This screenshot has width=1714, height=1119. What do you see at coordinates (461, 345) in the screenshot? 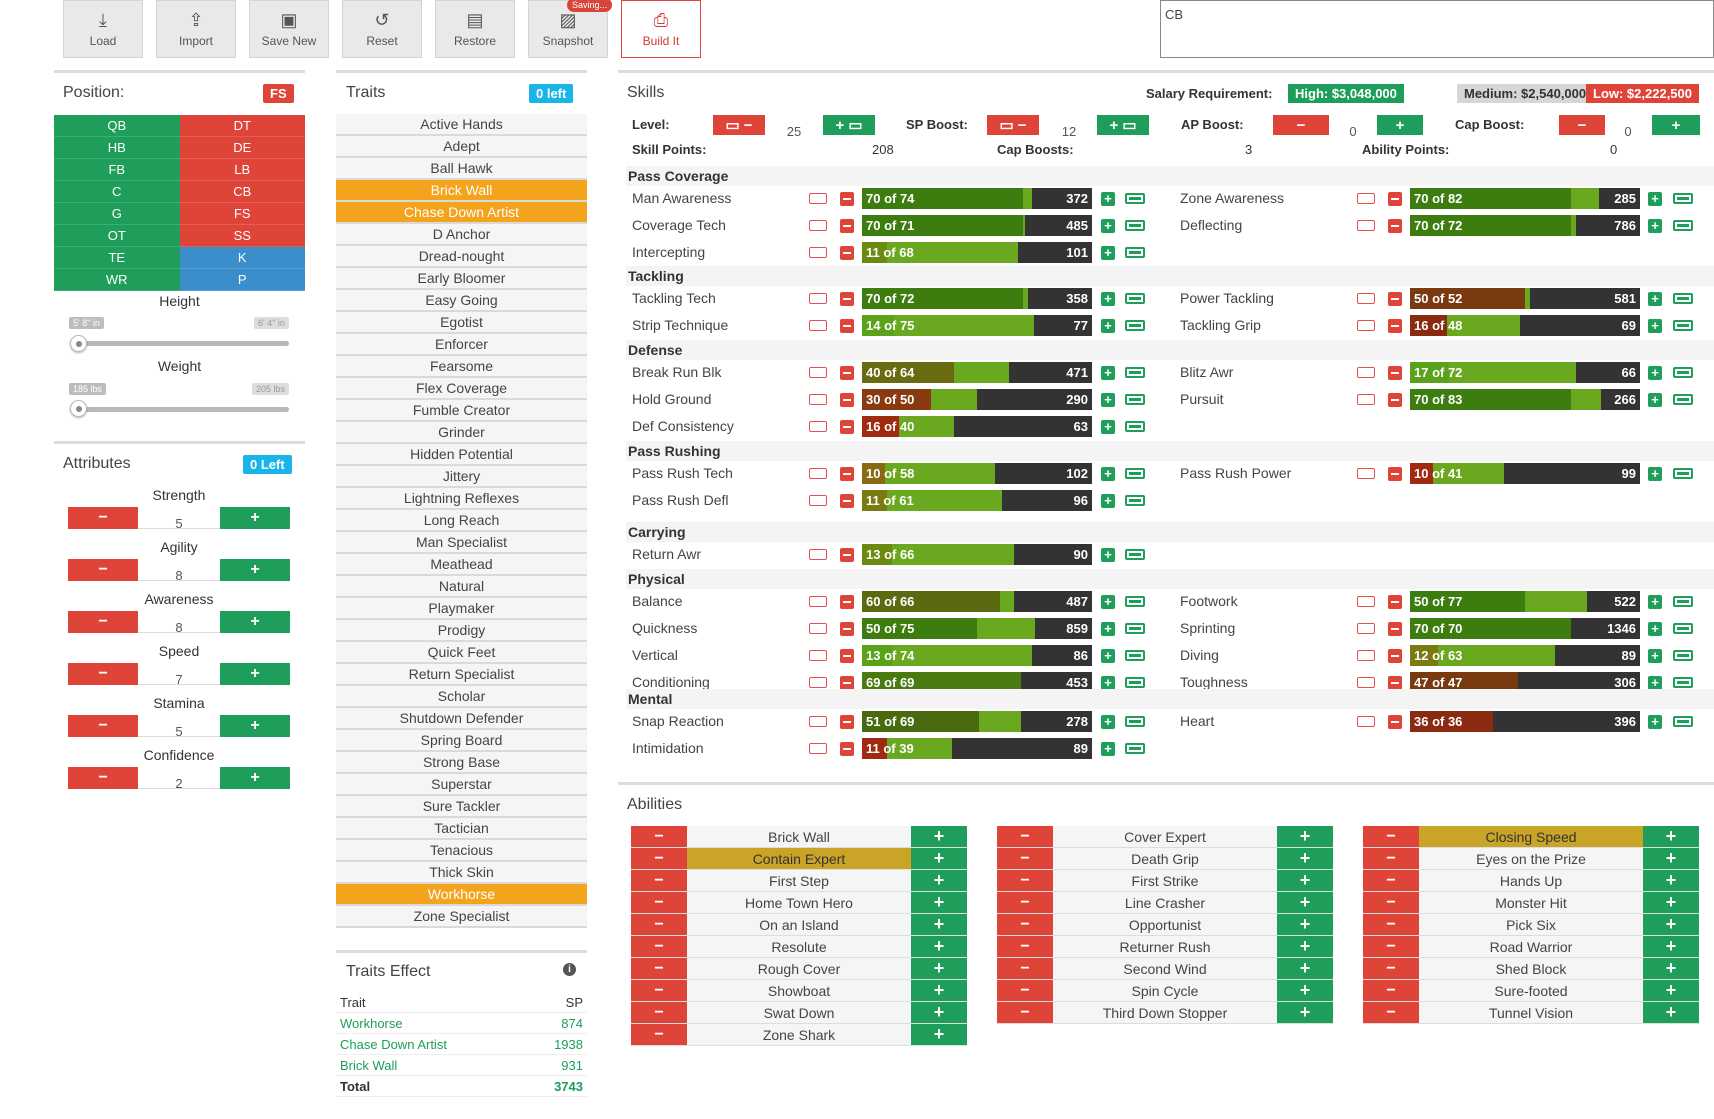
I see `trait-item: Enforcer` at bounding box center [461, 345].